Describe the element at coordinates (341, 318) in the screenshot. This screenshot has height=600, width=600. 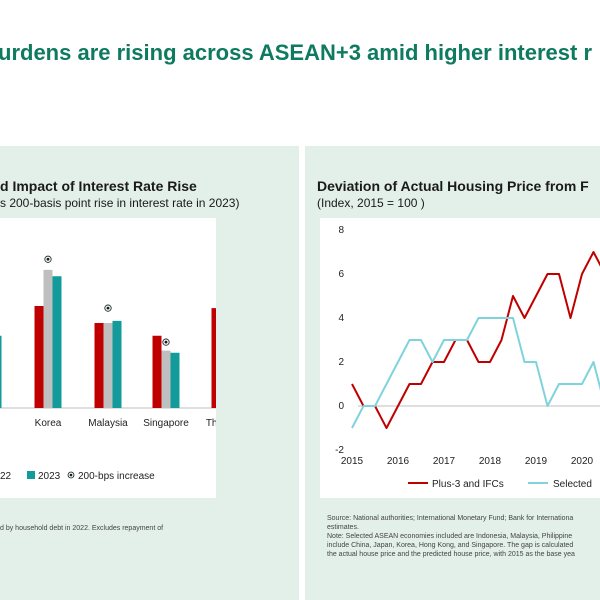
I see `y-tick-label: 4` at that location.